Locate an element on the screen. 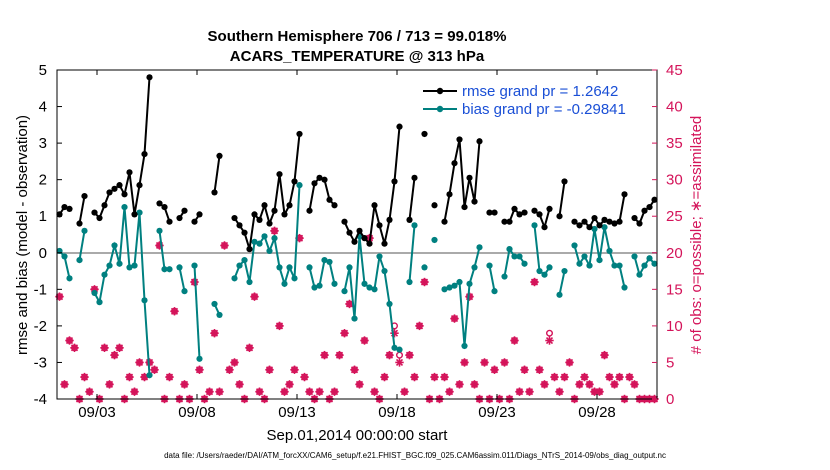 The width and height of the screenshot is (830, 470). legend-bias-marker is located at coordinates (440, 109).